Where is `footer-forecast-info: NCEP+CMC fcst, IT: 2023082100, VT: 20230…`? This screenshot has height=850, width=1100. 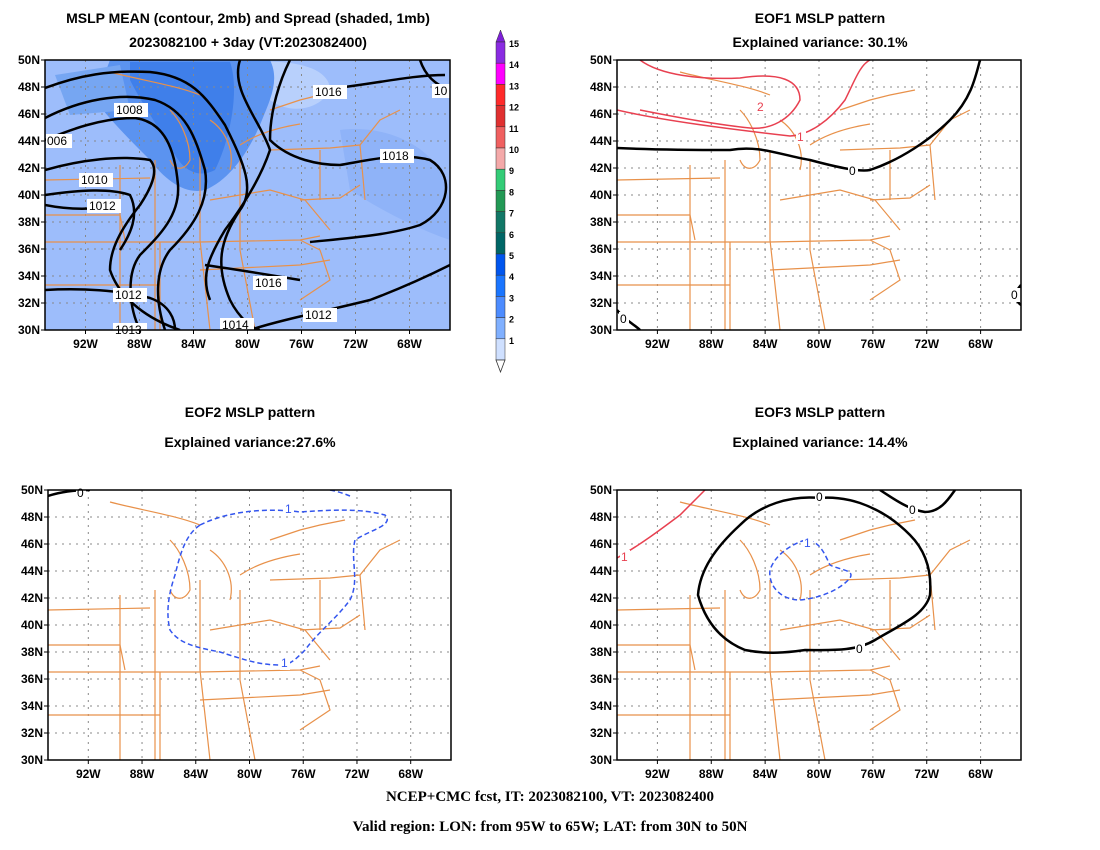
footer-forecast-info: NCEP+CMC fcst, IT: 2023082100, VT: 20230… is located at coordinates (550, 797).